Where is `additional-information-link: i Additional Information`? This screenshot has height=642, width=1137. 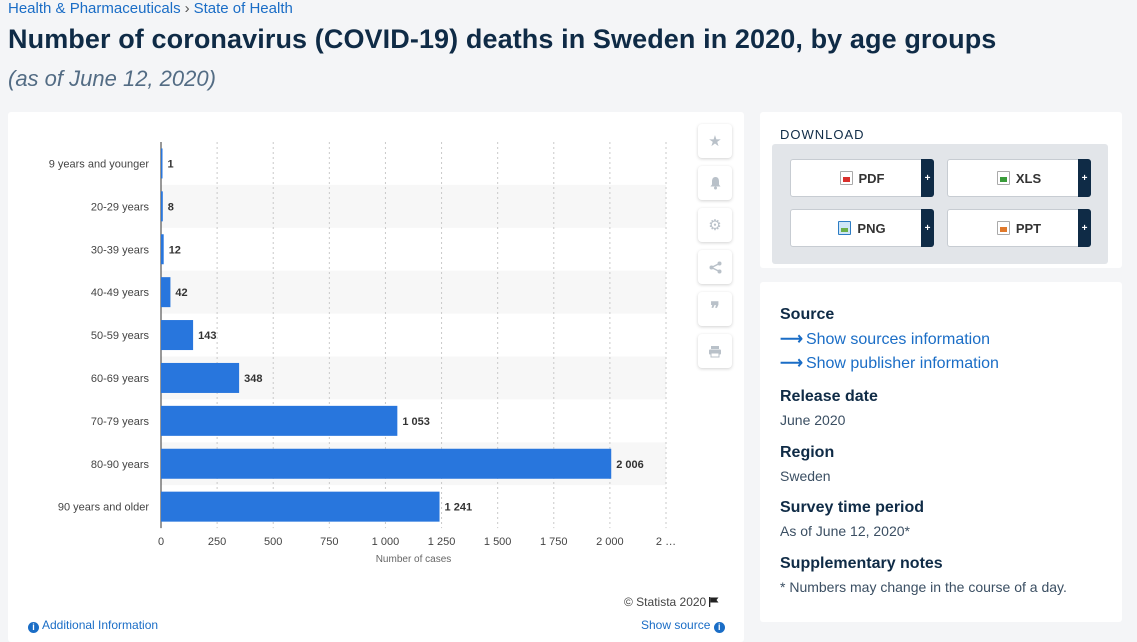
additional-information-link: i Additional Information is located at coordinates (93, 625).